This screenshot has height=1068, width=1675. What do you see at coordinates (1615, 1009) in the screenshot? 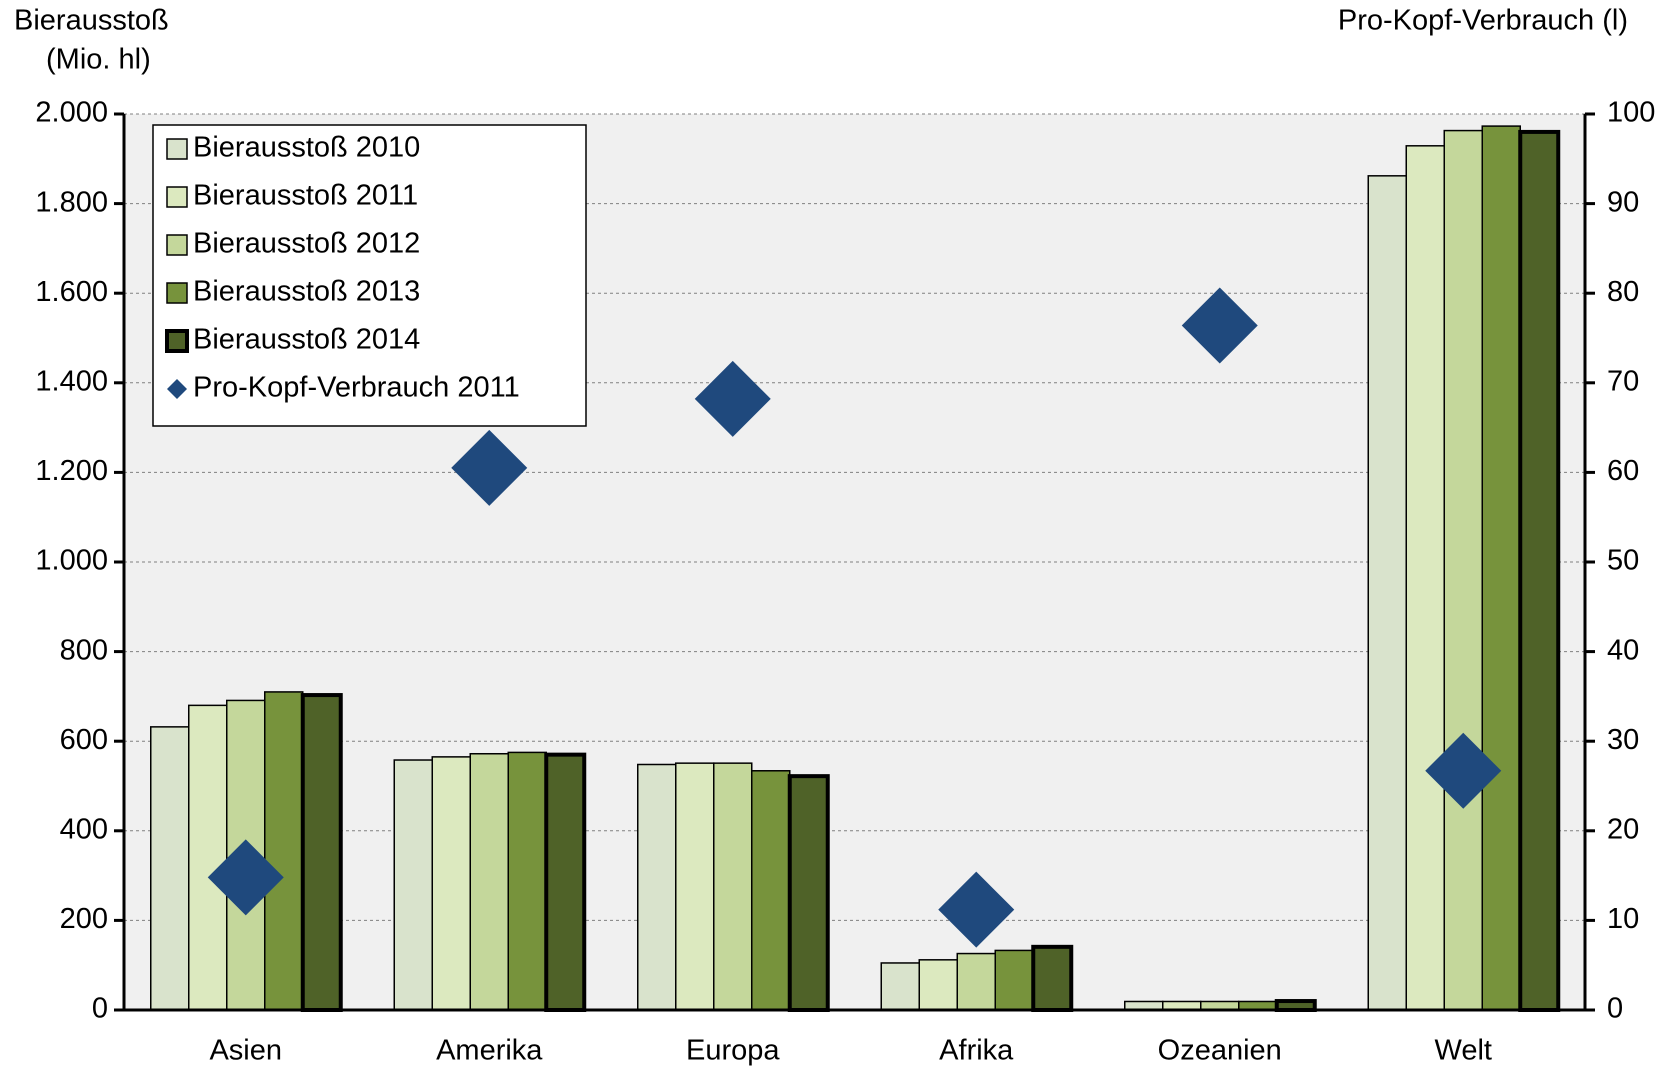
I see `y2-tick-label: 0` at bounding box center [1615, 1009].